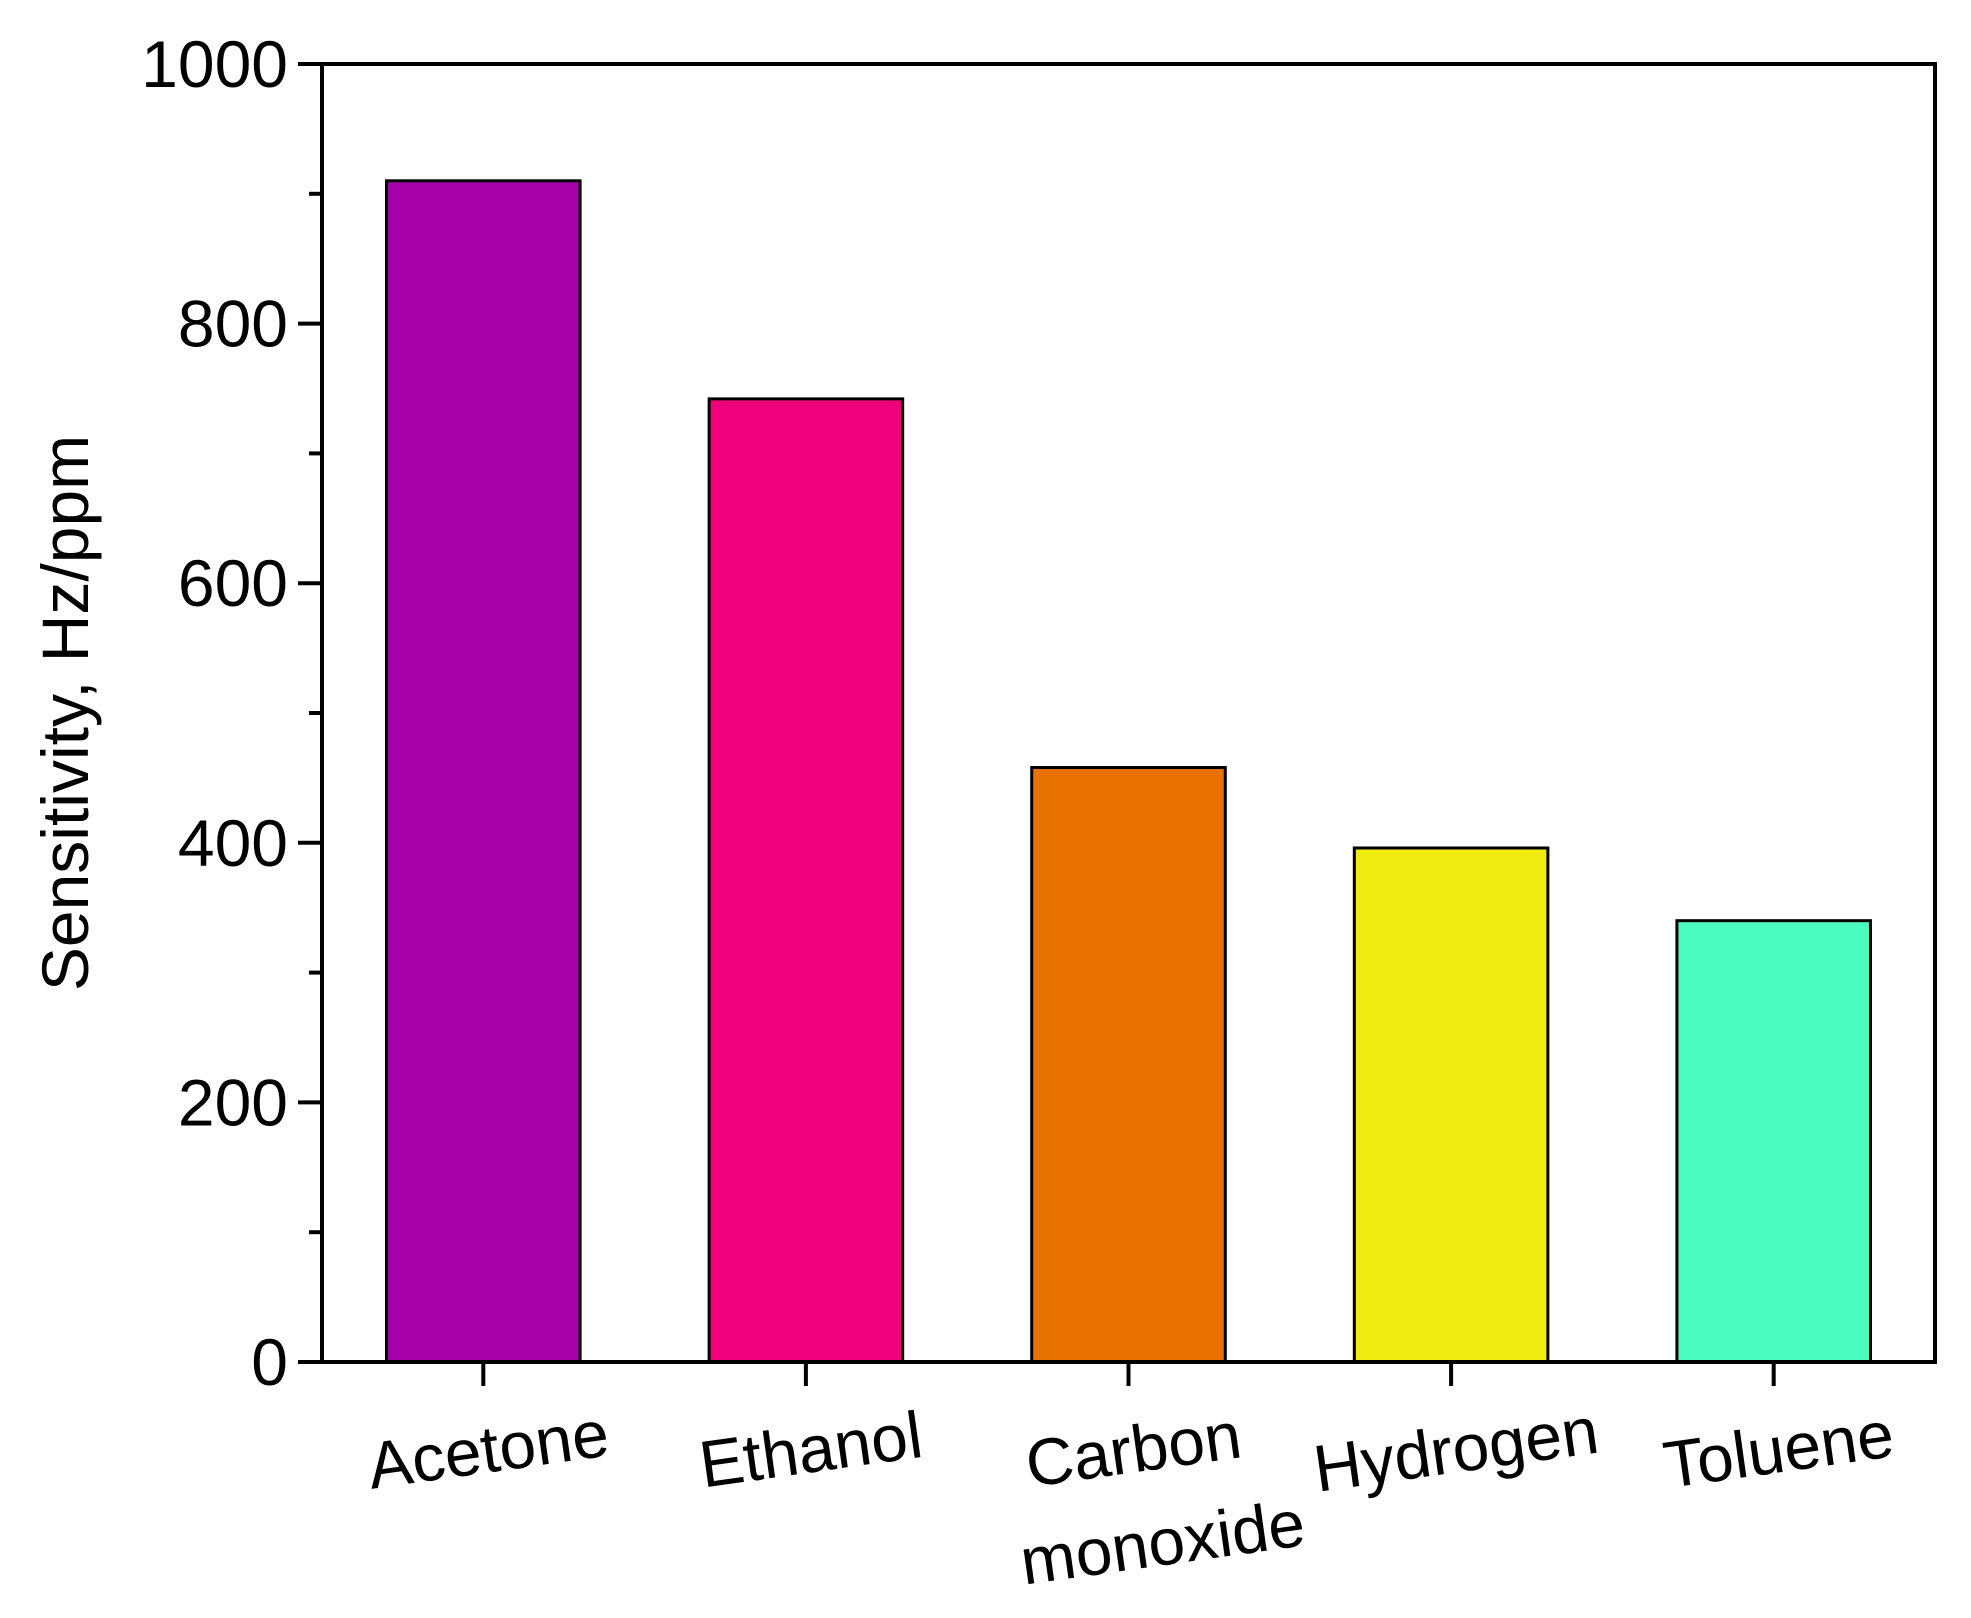 The width and height of the screenshot is (1971, 1618). I want to click on y-axis-tick-labels: 0 200 400 600 800 1000, so click(214, 713).